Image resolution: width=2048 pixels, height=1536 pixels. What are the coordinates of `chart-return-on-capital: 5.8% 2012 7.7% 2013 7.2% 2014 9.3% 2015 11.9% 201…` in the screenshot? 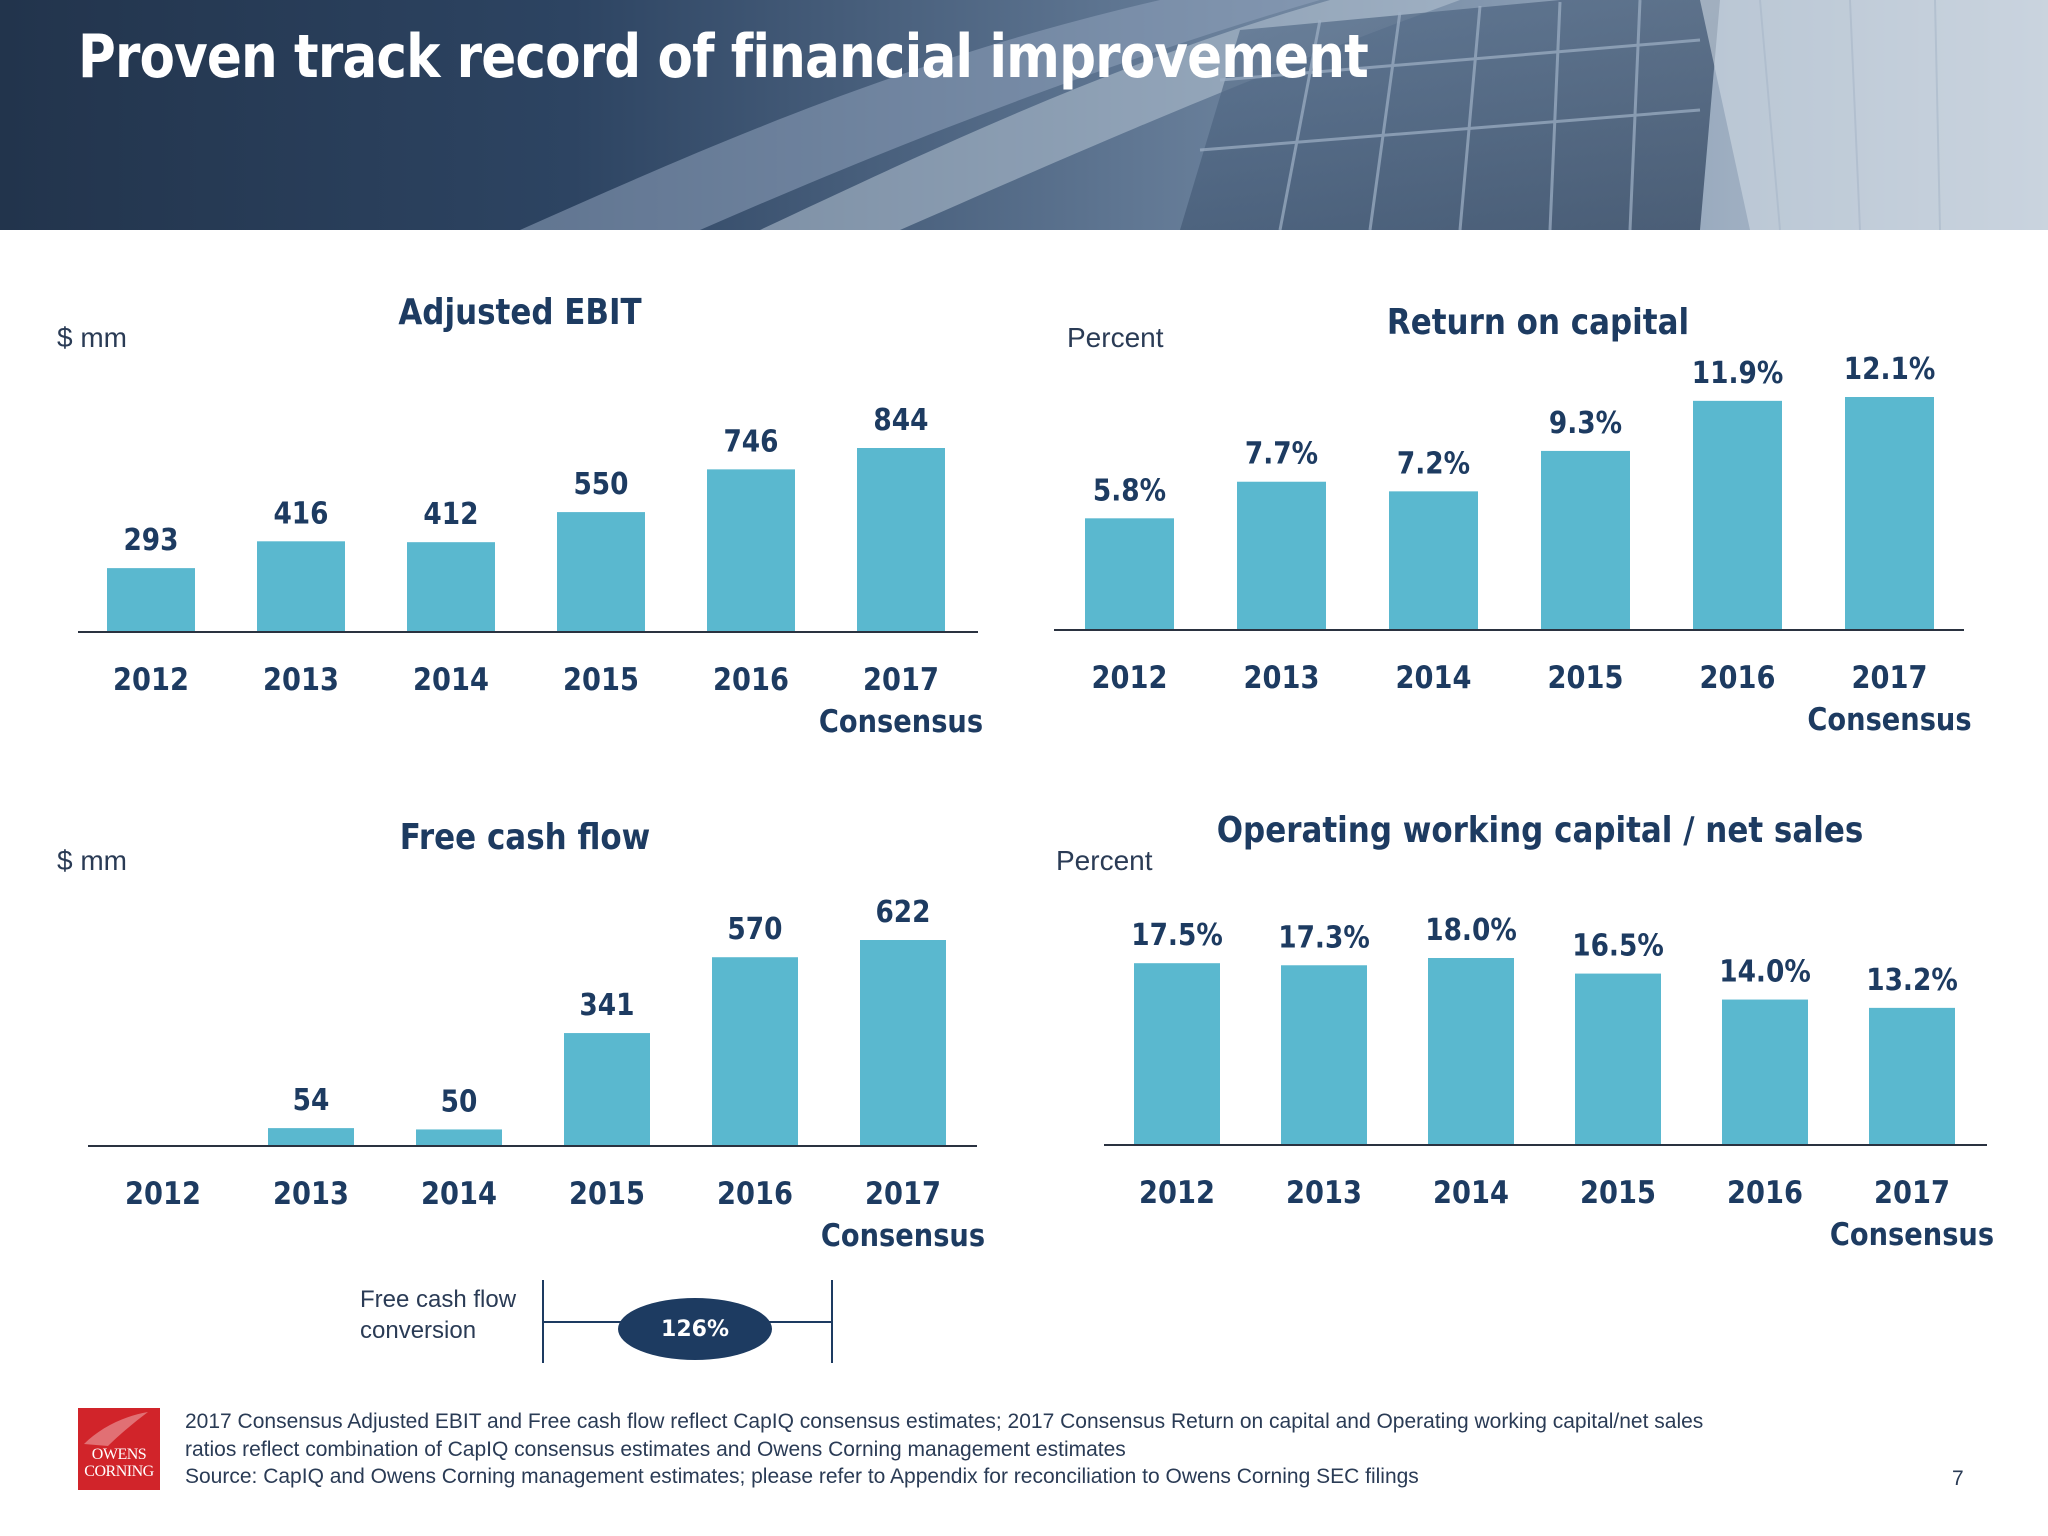 It's located at (1513, 544).